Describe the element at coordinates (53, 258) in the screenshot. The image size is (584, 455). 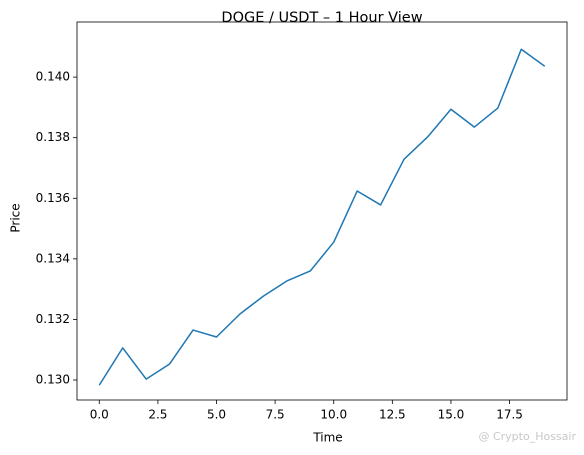
I see `y-tick-label: 0.134` at that location.